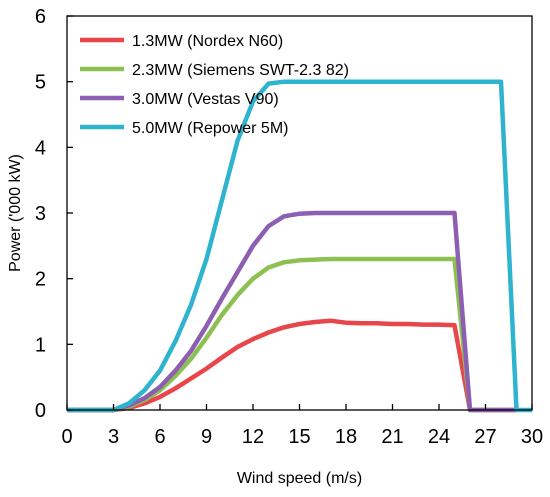 This screenshot has width=550, height=497. What do you see at coordinates (40, 83) in the screenshot?
I see `y-tick-label: 5` at bounding box center [40, 83].